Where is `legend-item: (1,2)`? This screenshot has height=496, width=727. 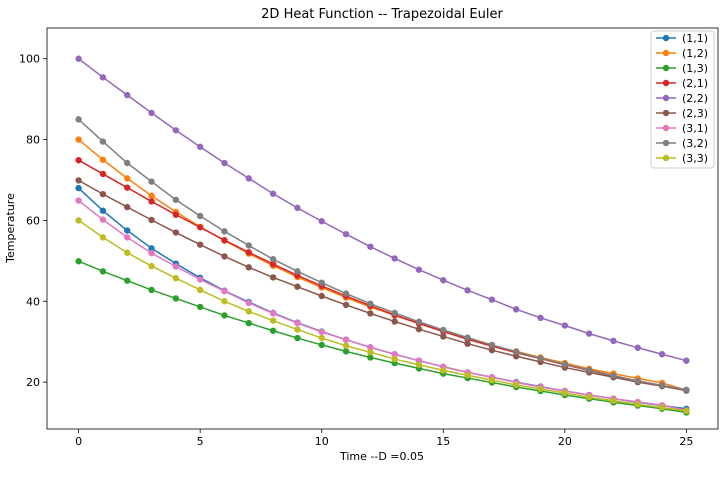 legend-item: (1,2) is located at coordinates (682, 53).